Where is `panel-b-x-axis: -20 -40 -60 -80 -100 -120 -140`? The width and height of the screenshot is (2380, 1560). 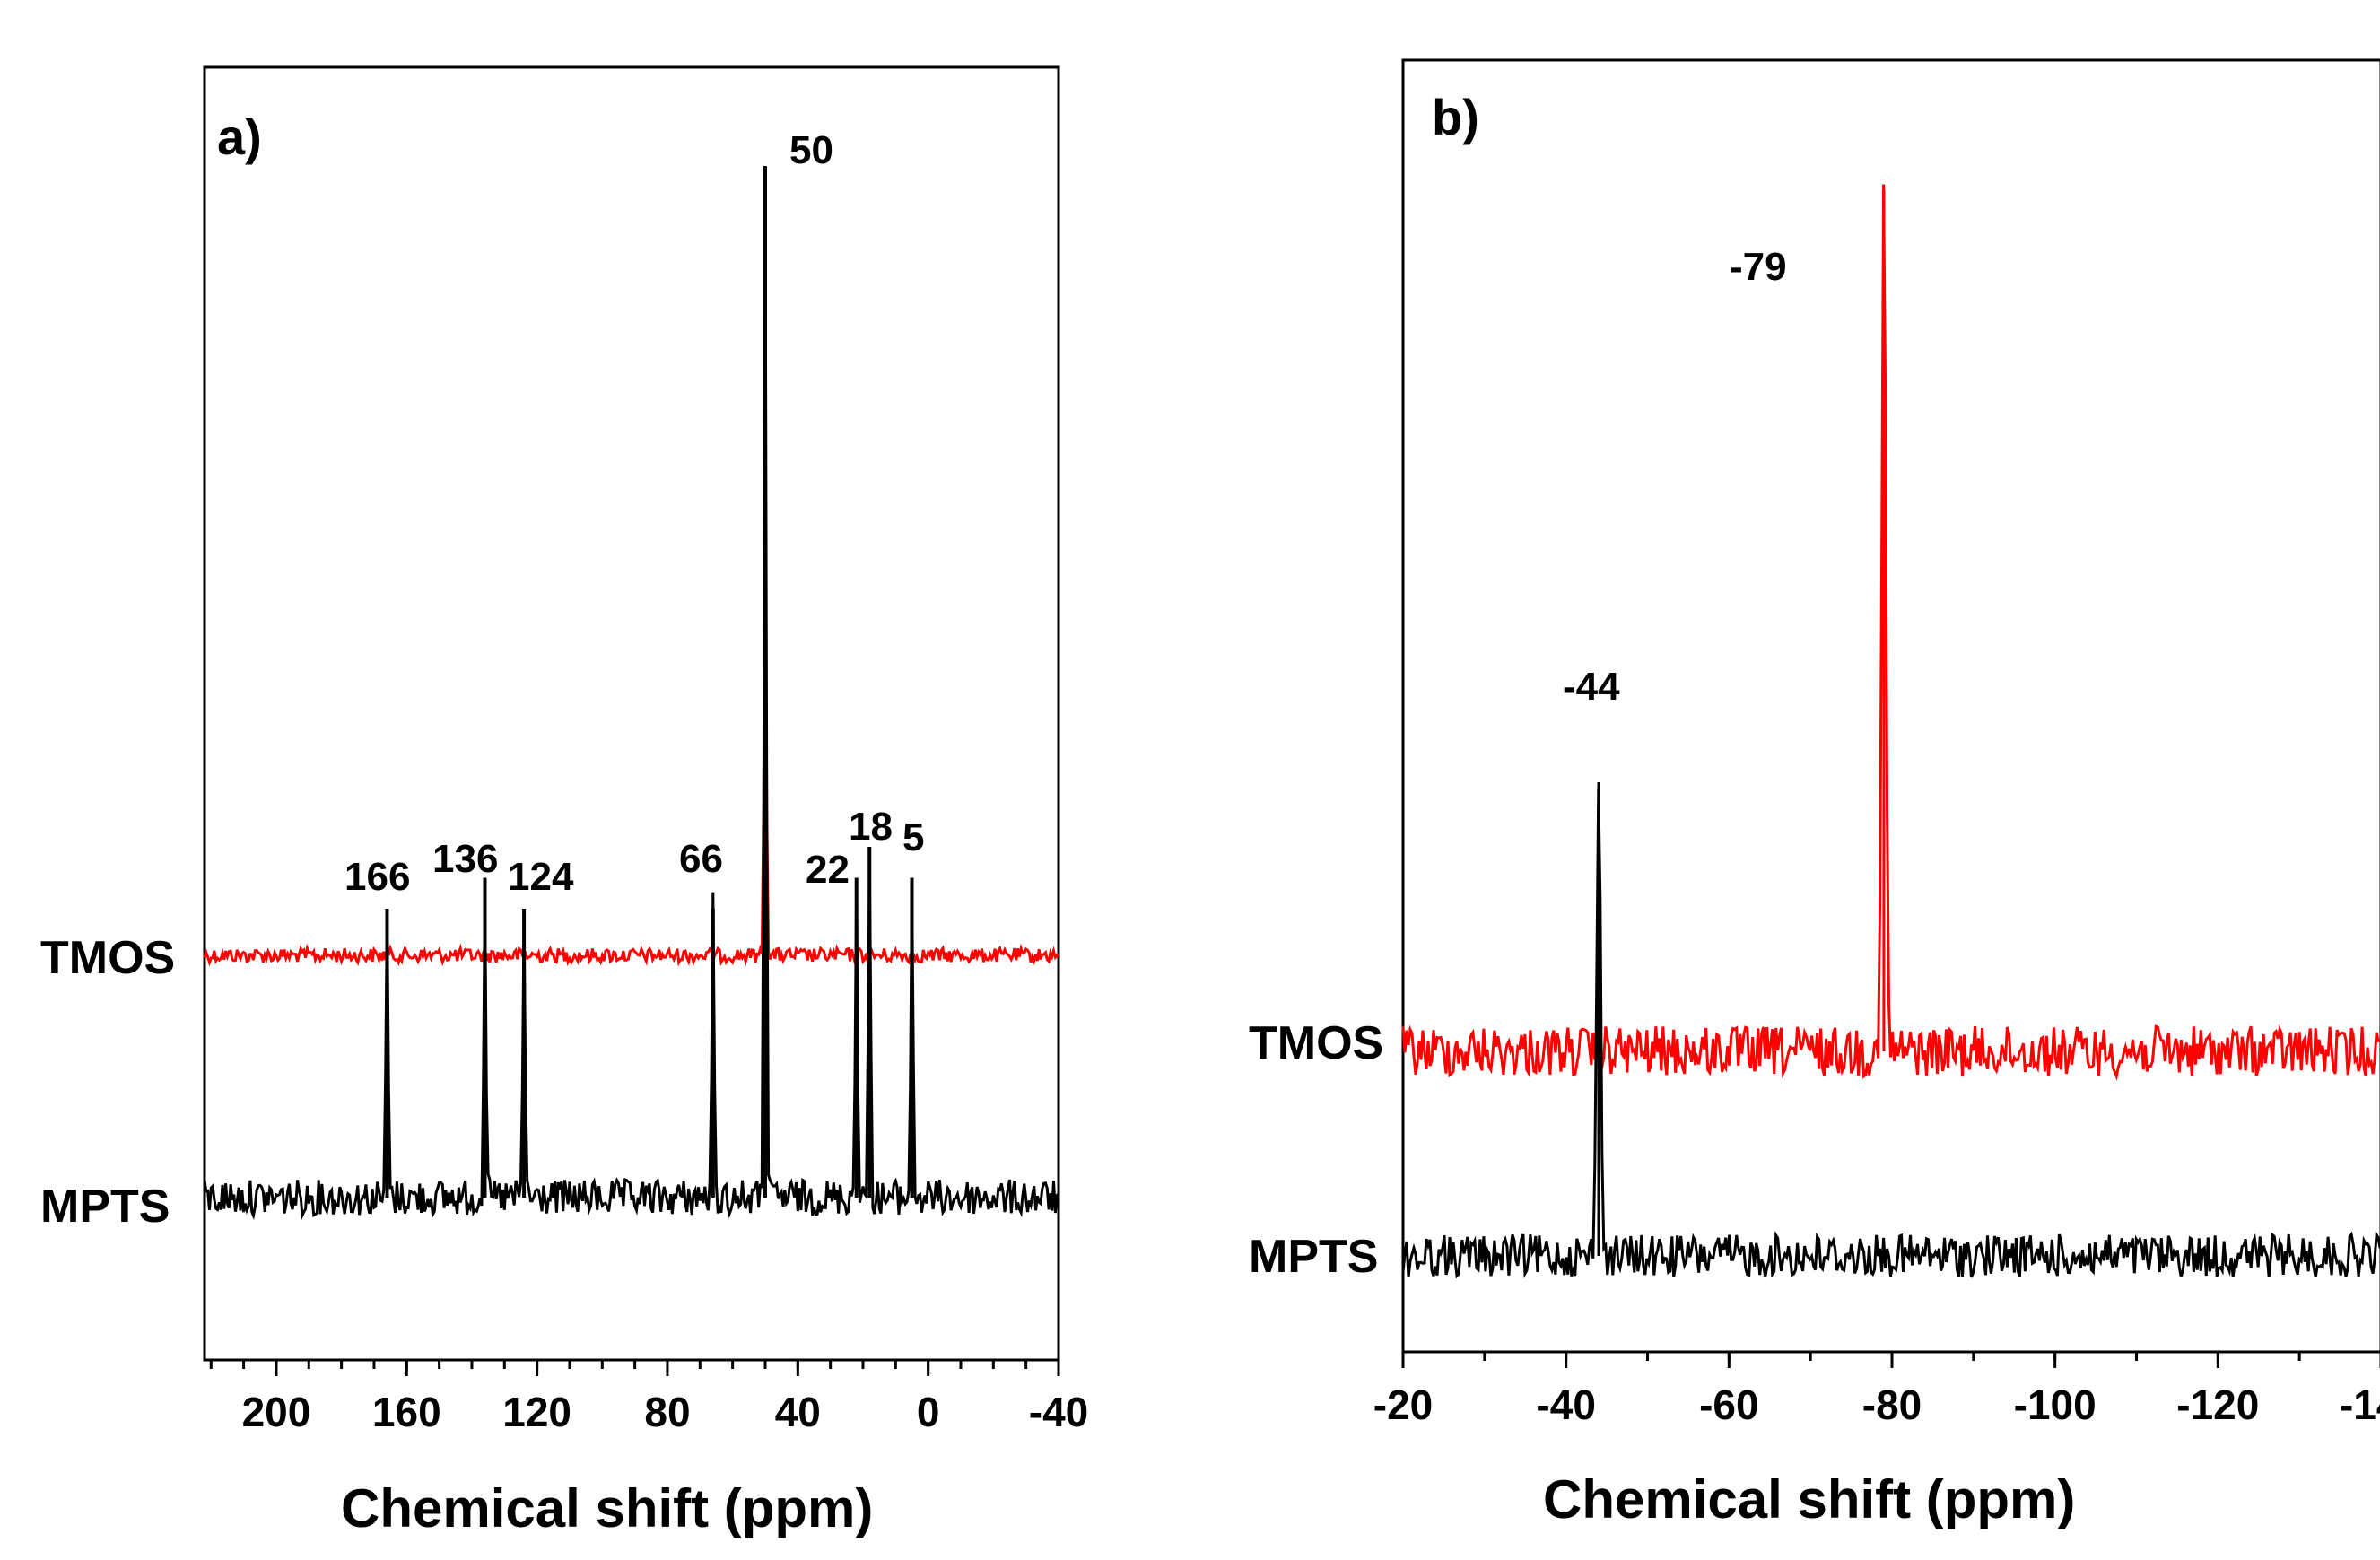 panel-b-x-axis: -20 -40 -60 -80 -100 -120 -140 is located at coordinates (1876, 1390).